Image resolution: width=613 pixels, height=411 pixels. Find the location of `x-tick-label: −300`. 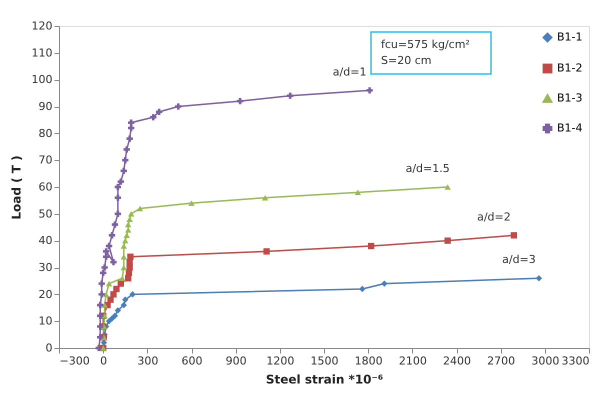

x-tick-label: −300 is located at coordinates (75, 361).